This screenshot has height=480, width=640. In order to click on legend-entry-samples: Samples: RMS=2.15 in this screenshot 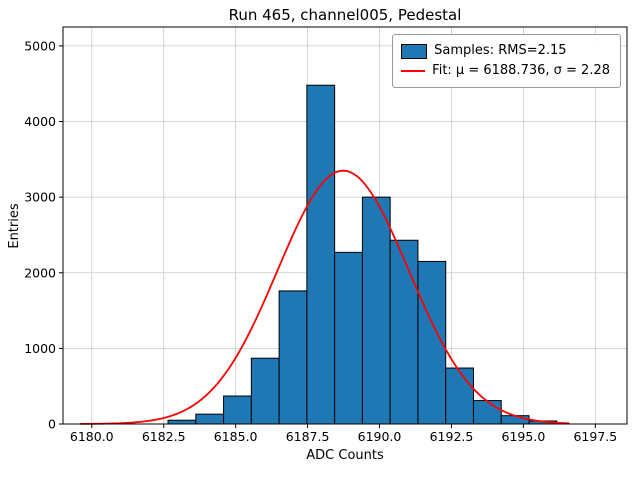, I will do `click(505, 51)`.